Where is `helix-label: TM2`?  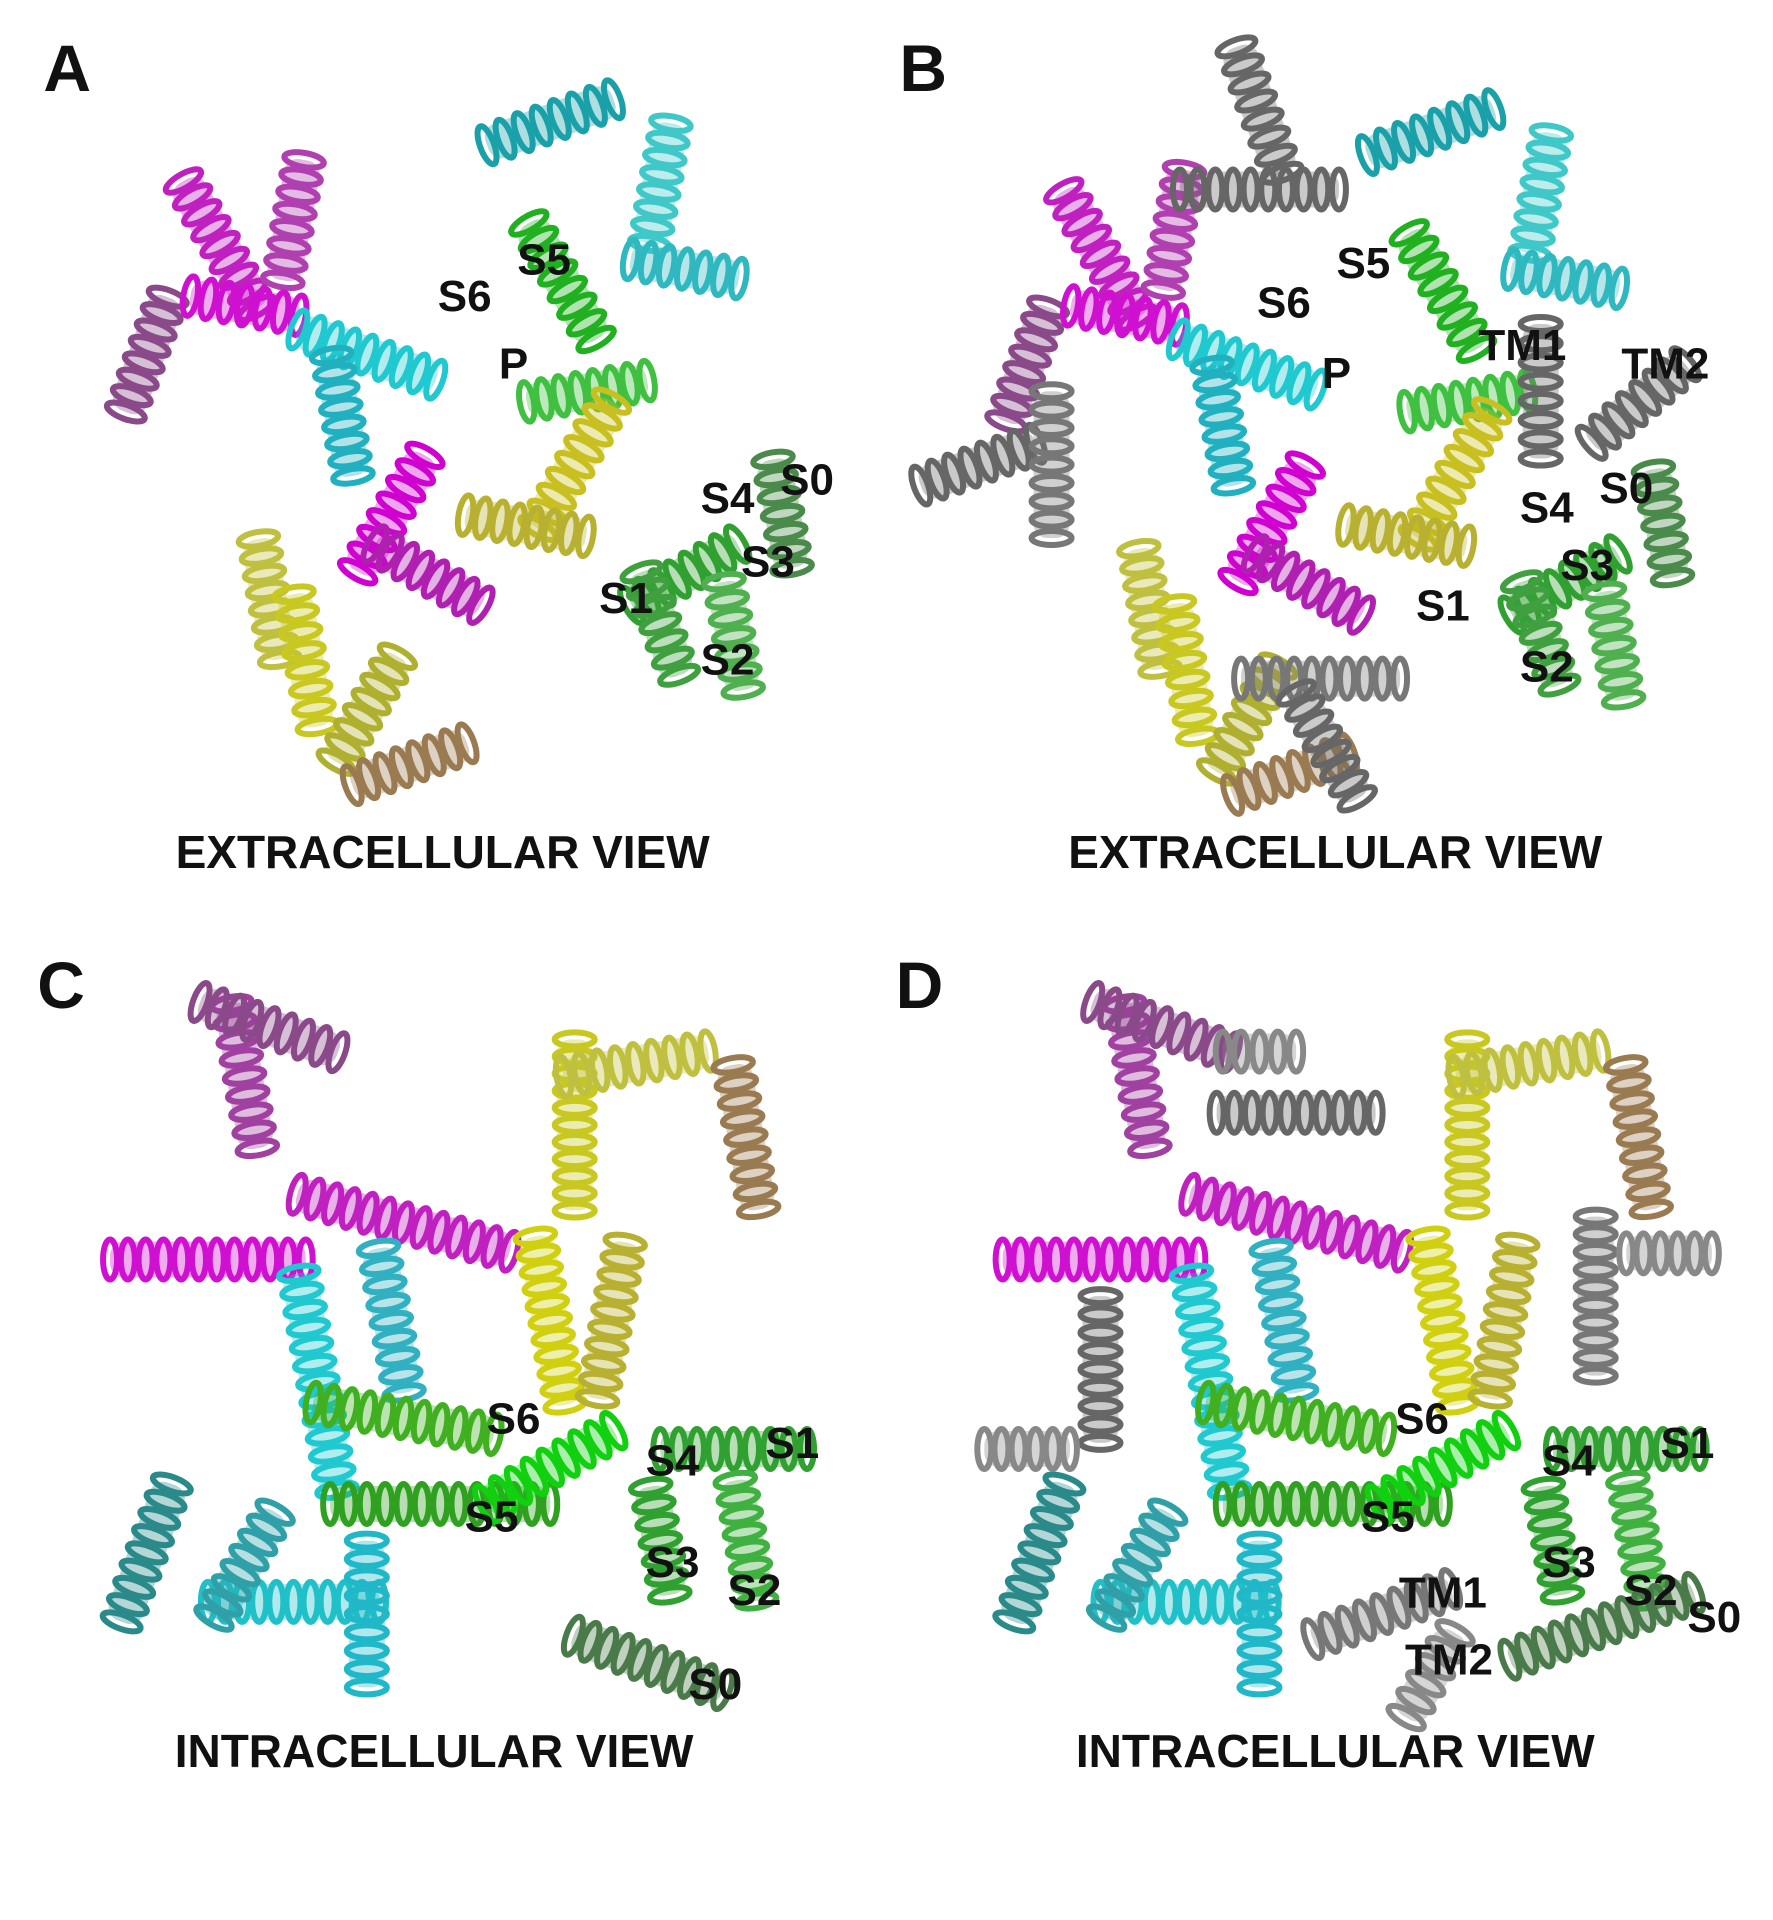
helix-label: TM2 is located at coordinates (1449, 1660).